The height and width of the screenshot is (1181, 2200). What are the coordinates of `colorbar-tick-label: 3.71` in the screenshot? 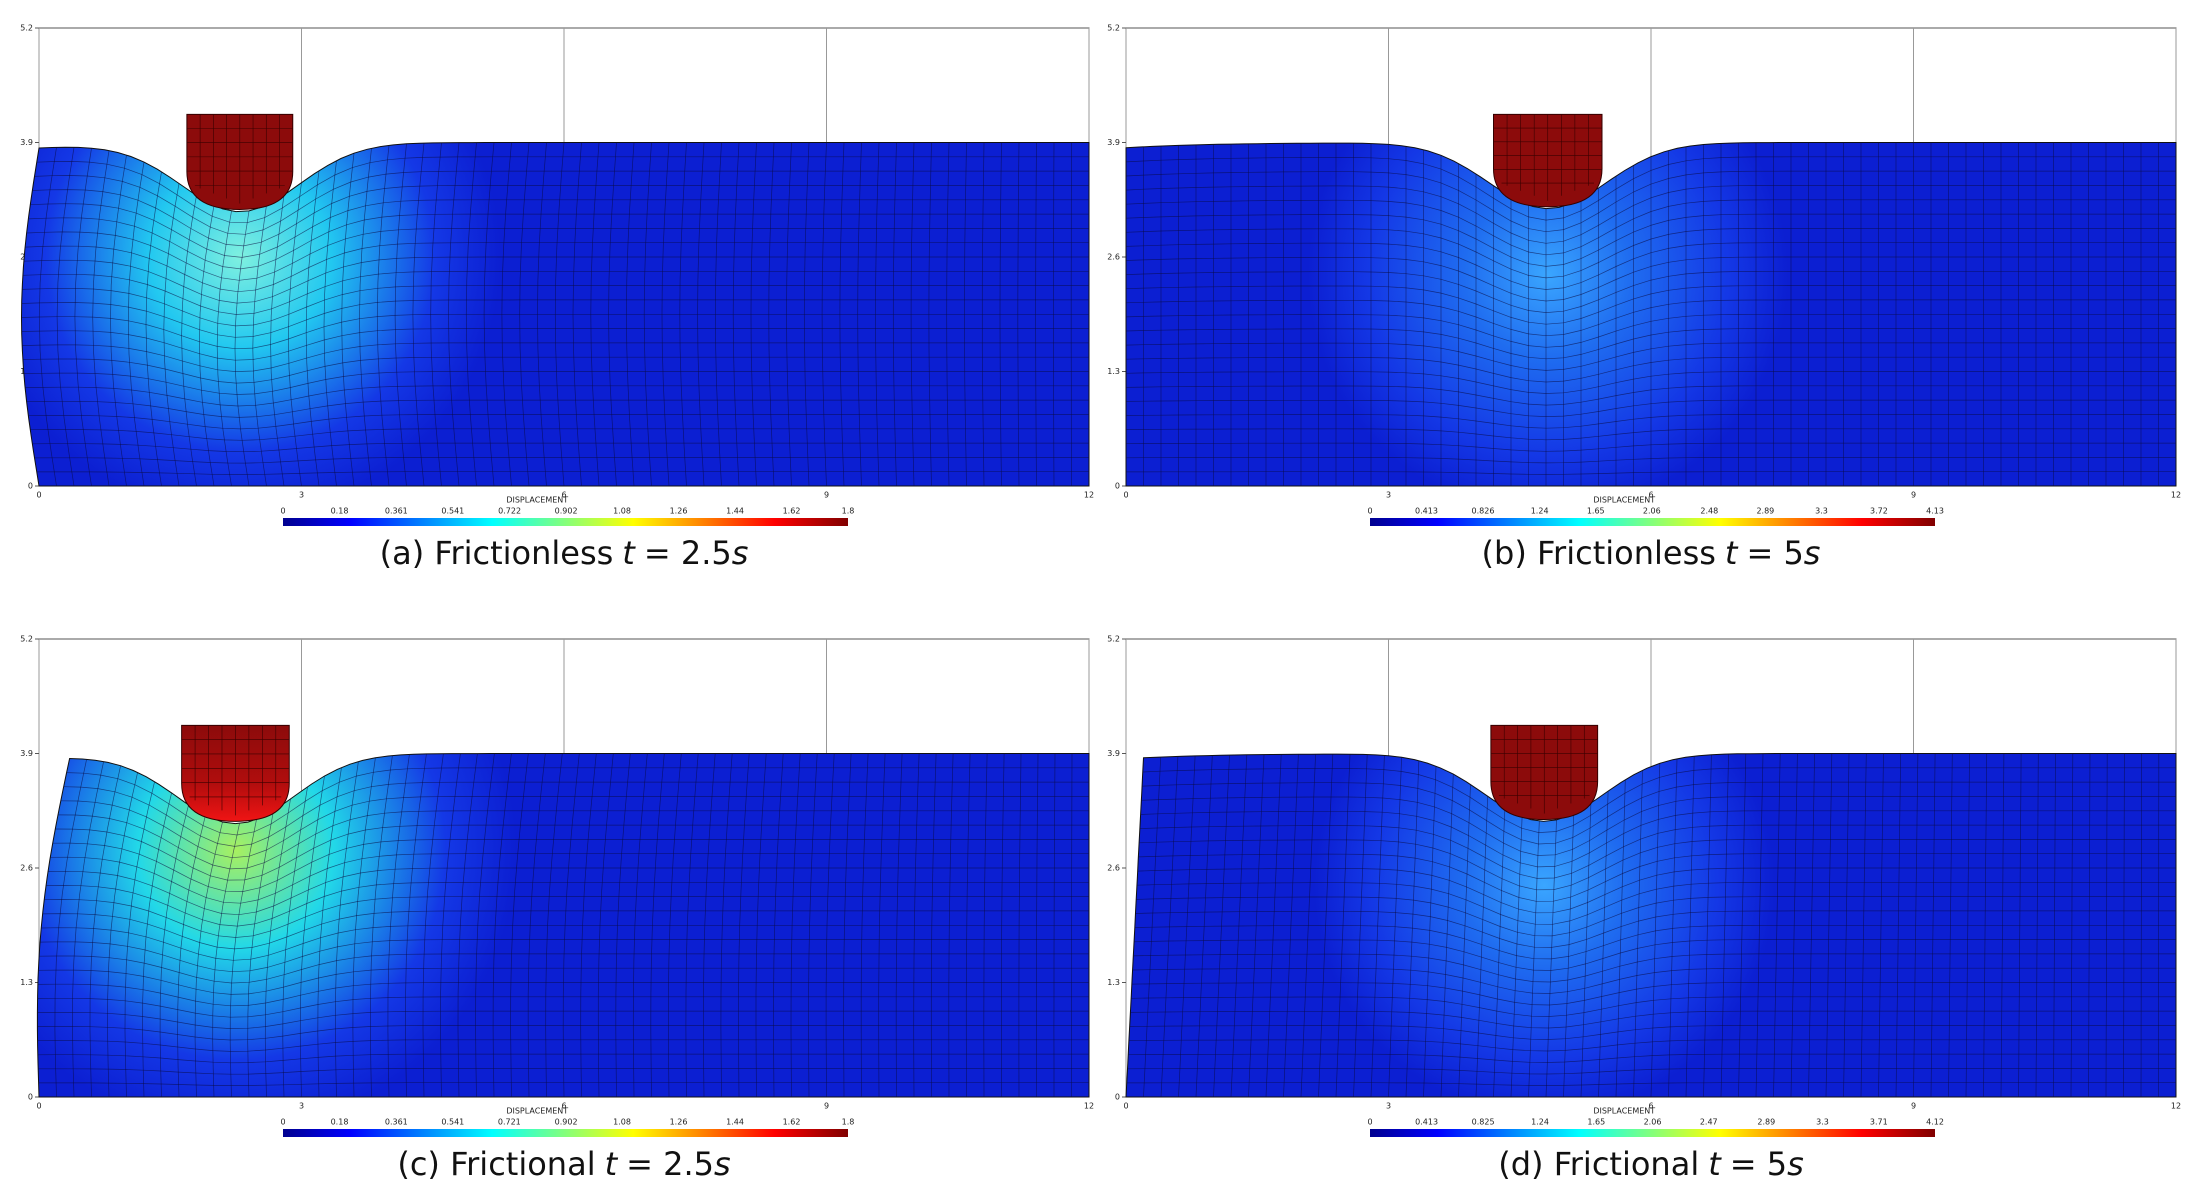 It's located at (1879, 1122).